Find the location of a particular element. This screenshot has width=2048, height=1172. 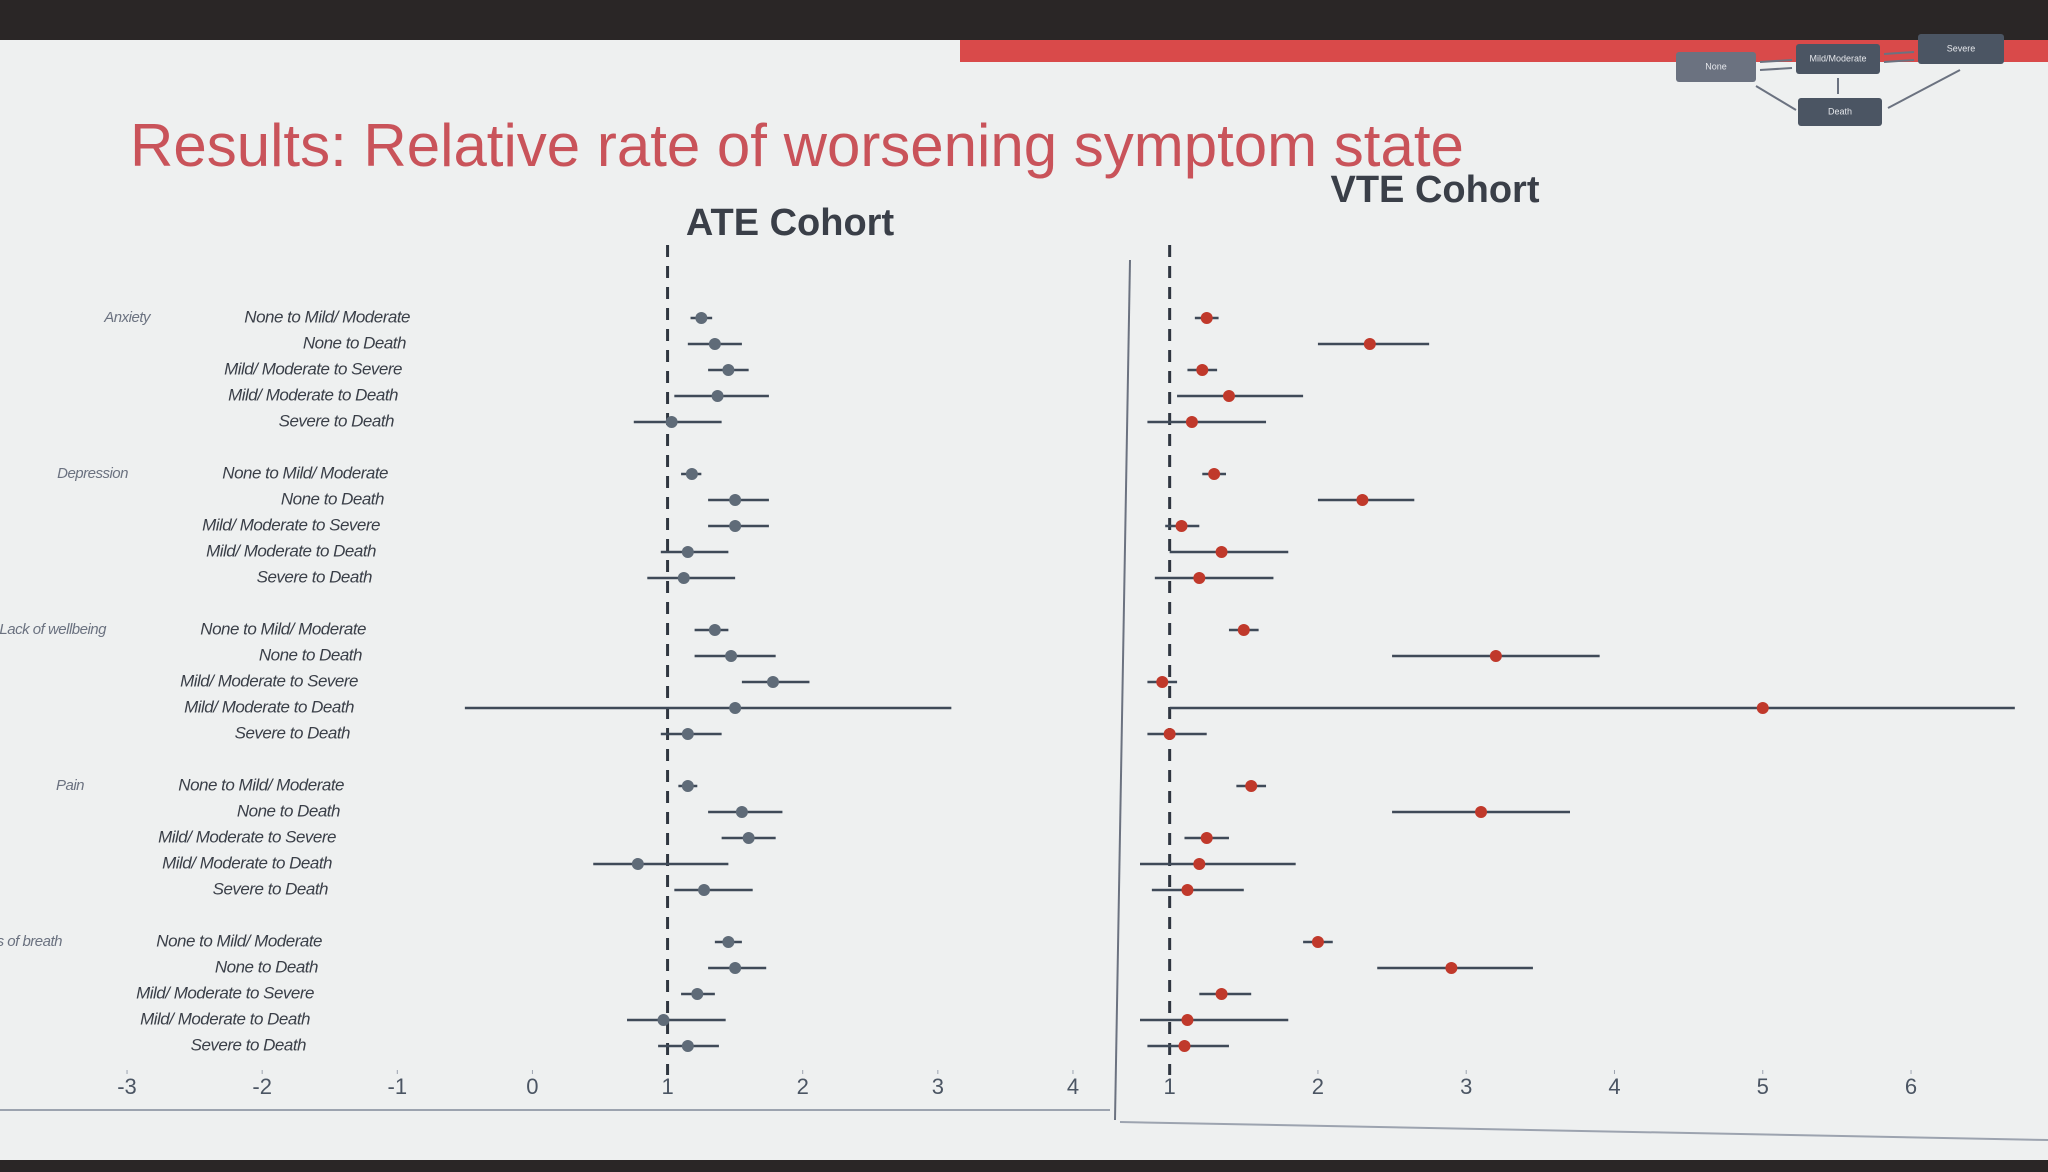

state-diagram: None Mild/Moderate Severe Death is located at coordinates (1840, 80).